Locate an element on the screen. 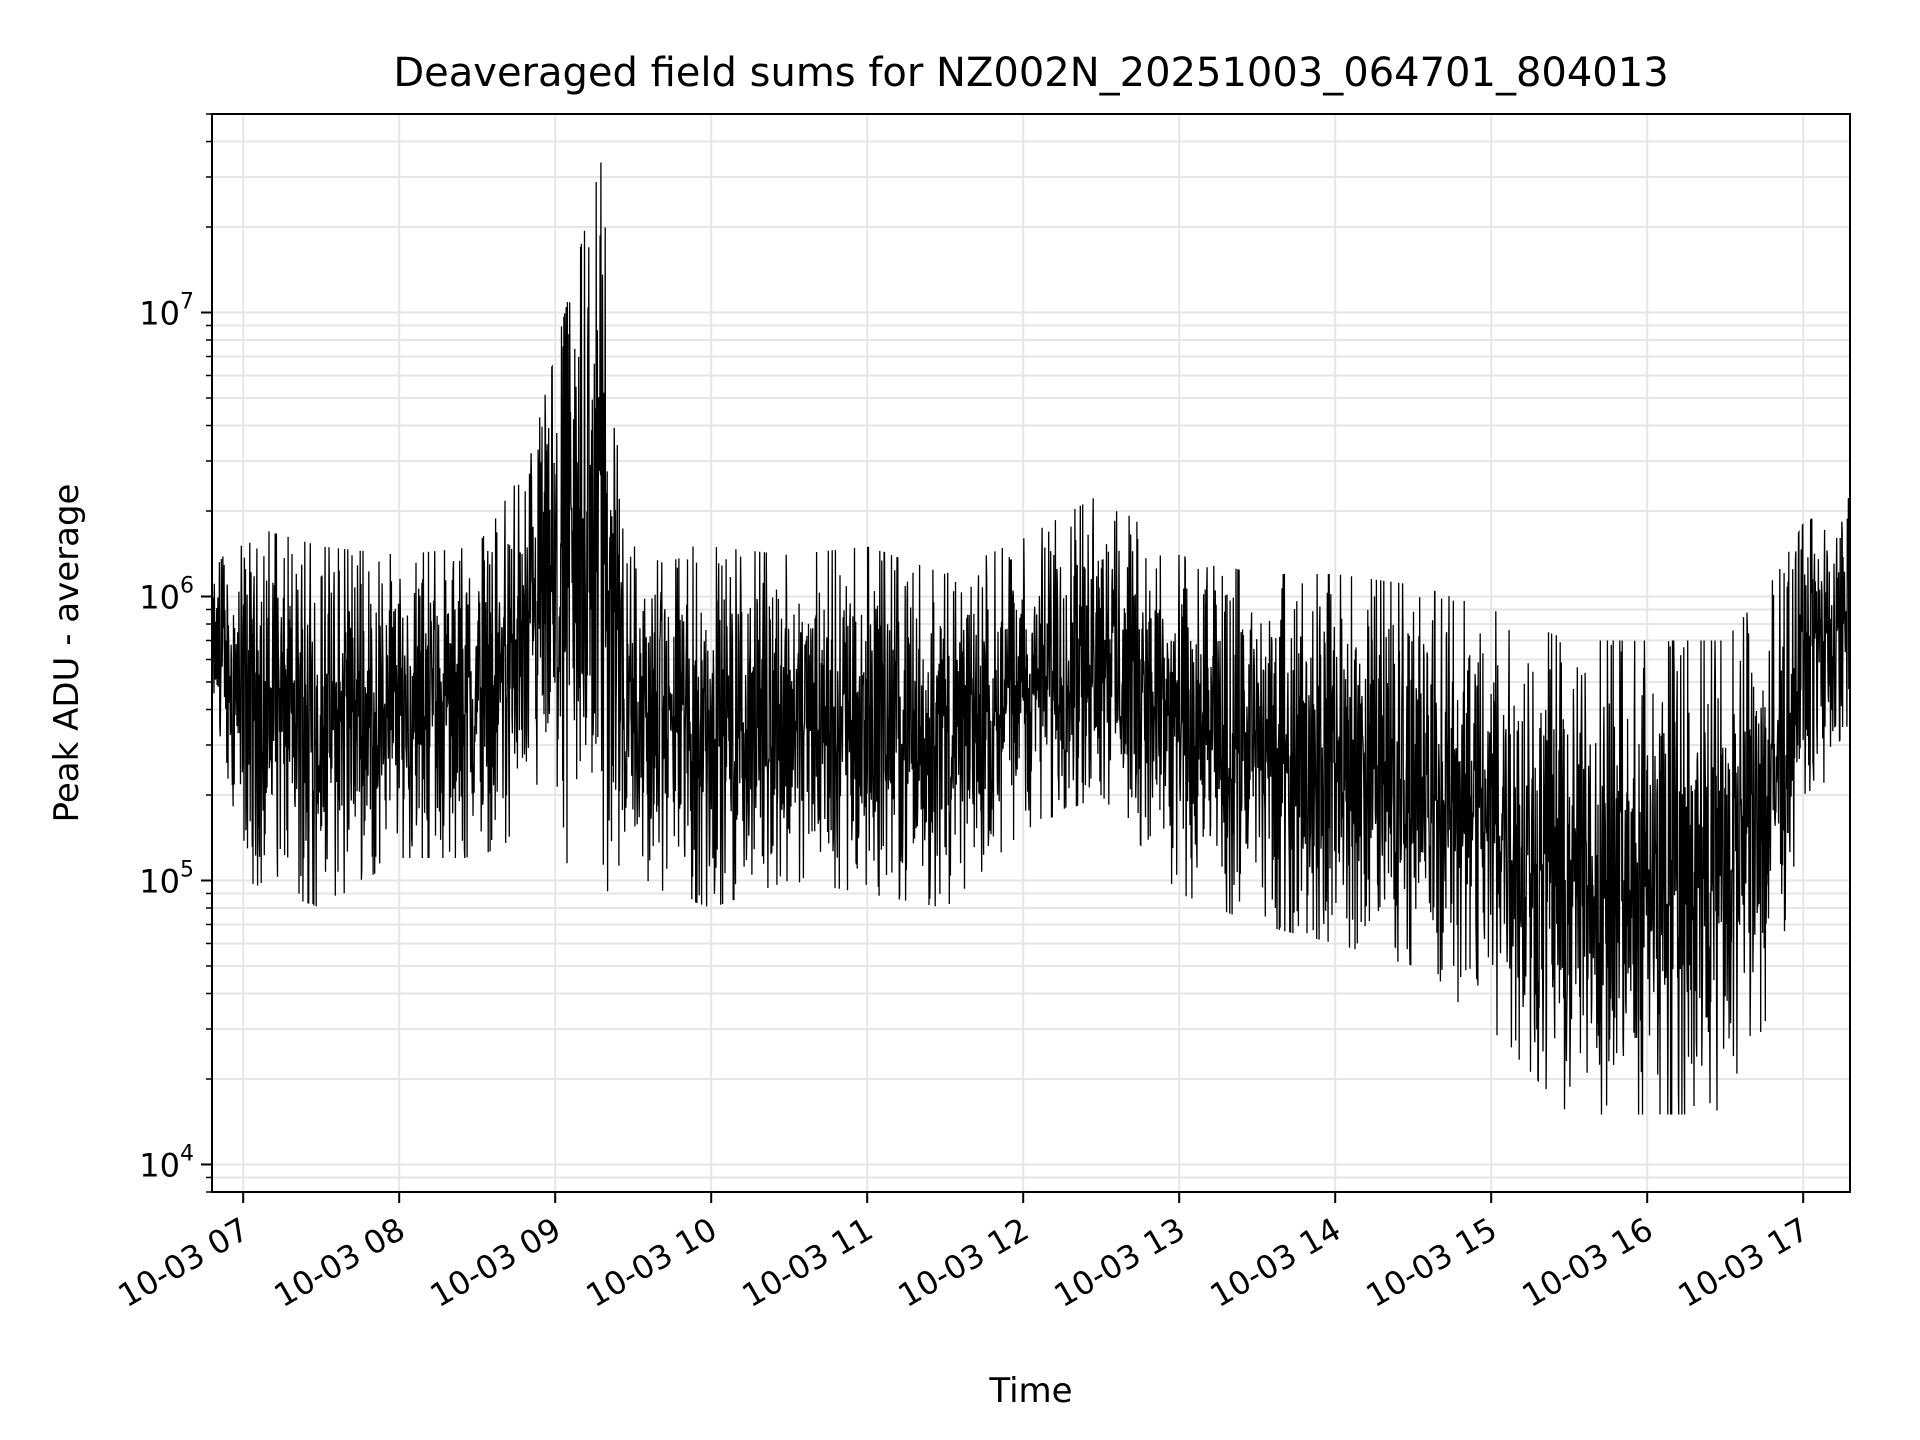 The height and width of the screenshot is (1440, 1920). y-tick-exponent: 5 is located at coordinates (187, 869).